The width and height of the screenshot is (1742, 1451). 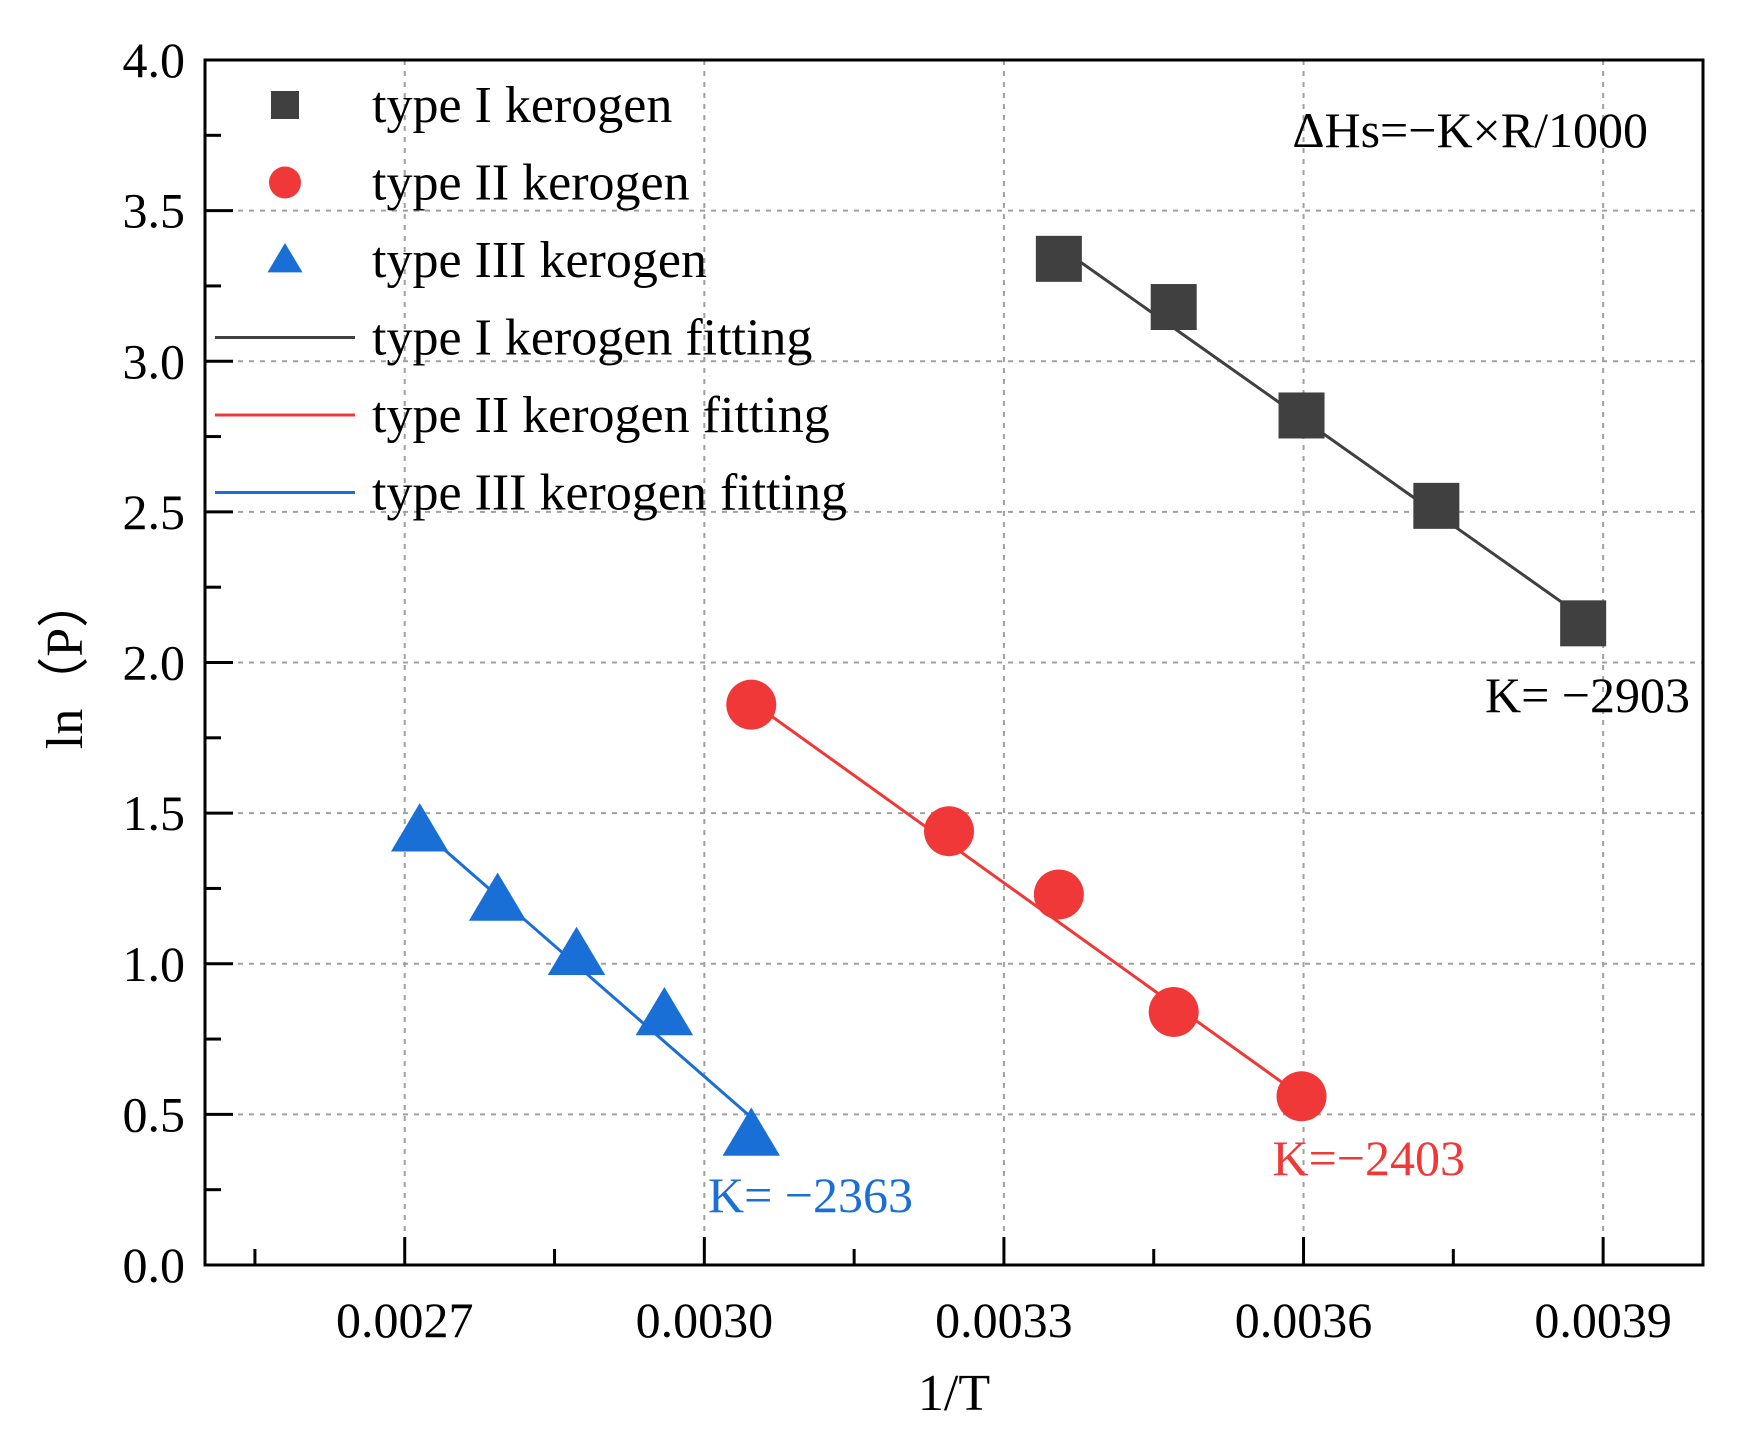 What do you see at coordinates (154, 361) in the screenshot?
I see `y-tick-label: 3.0` at bounding box center [154, 361].